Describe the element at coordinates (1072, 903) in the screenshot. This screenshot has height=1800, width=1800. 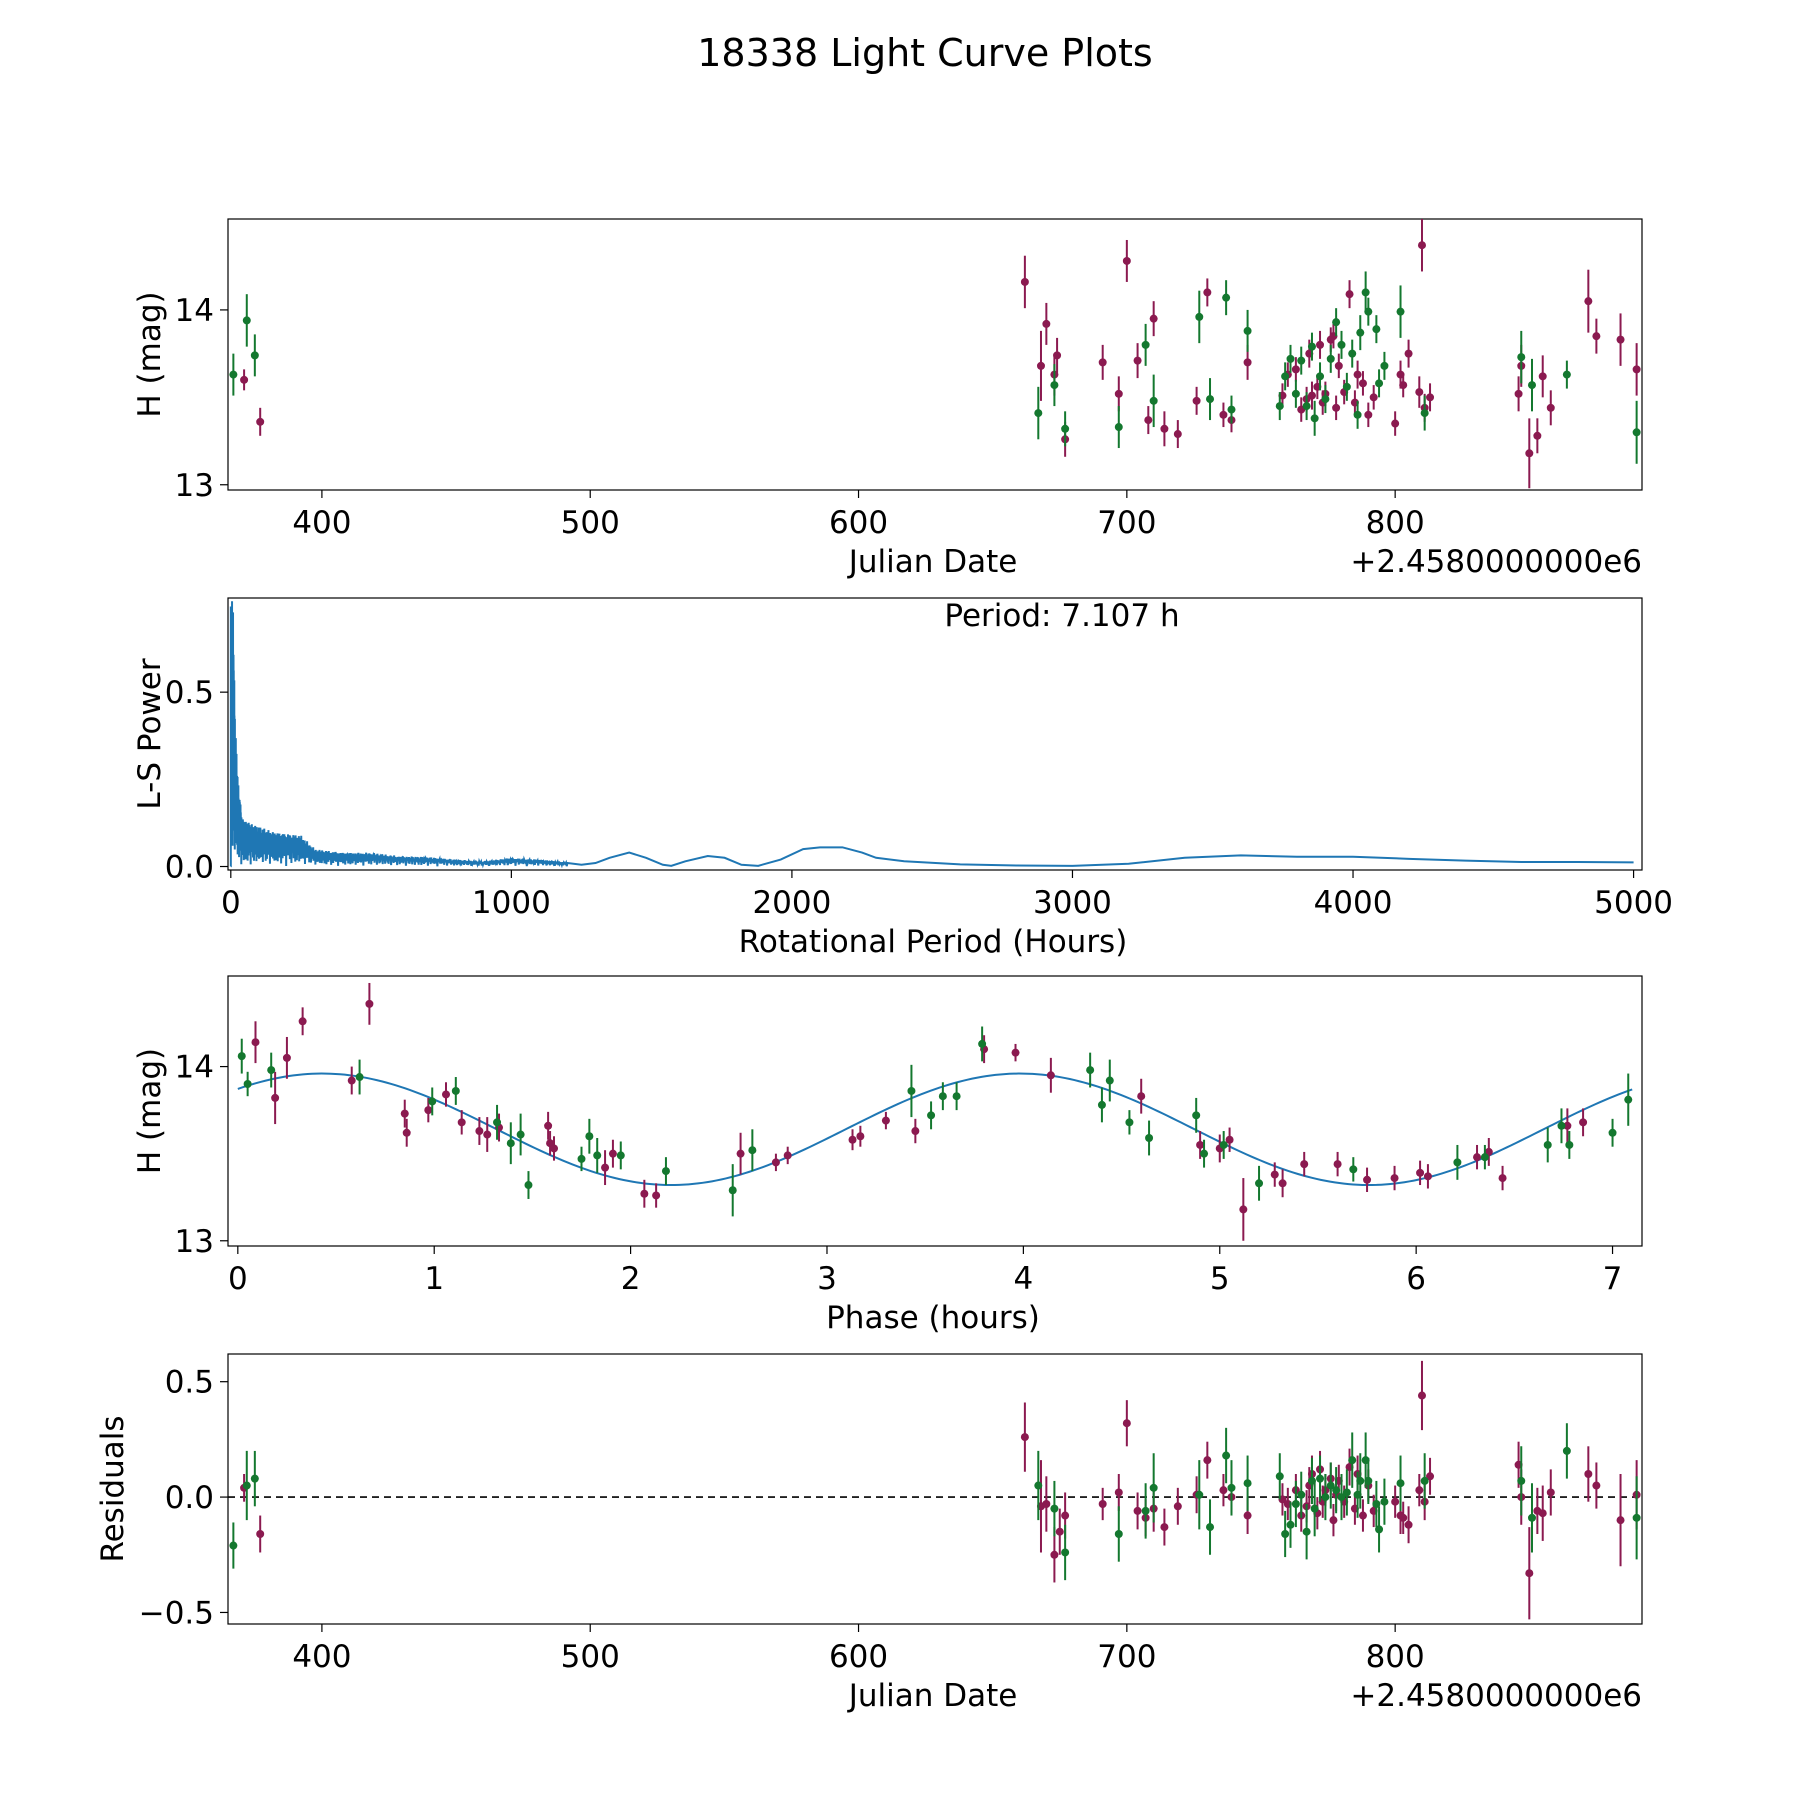
I see `periodogram-xtick-label: 3000` at that location.